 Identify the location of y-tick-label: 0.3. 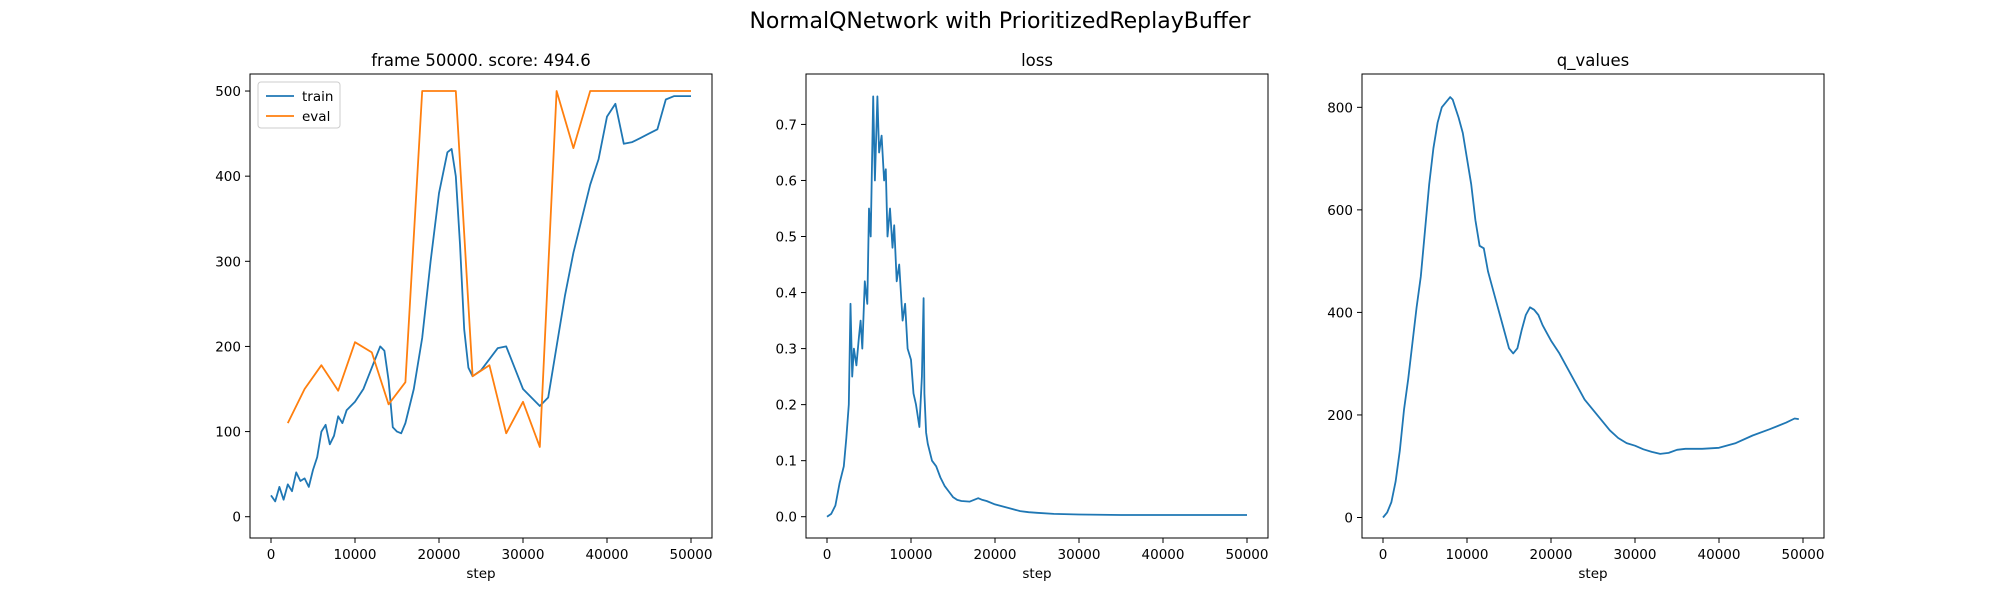
(786, 350).